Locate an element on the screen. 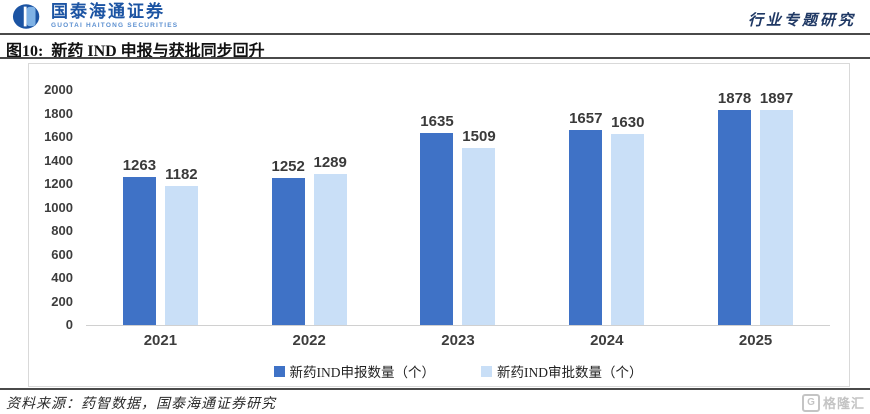 This screenshot has height=414, width=870. bar-group: 1657 1630 is located at coordinates (606, 207).